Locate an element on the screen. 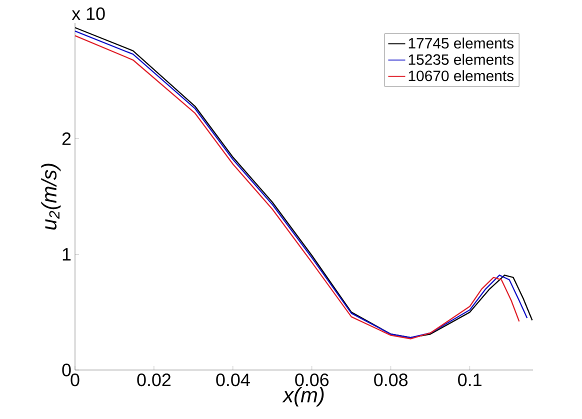  x-tick-label: 0.02 is located at coordinates (154, 380).